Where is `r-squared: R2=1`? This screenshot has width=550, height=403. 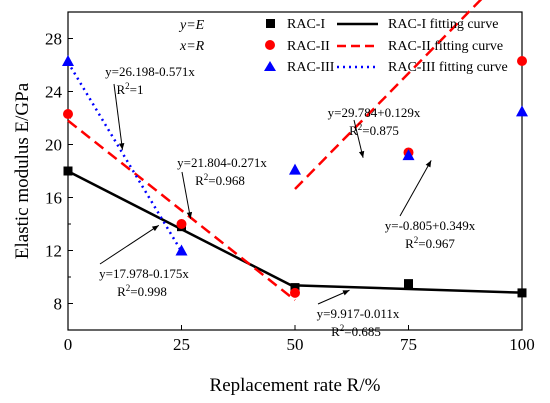
r-squared: R2=1 is located at coordinates (129, 89).